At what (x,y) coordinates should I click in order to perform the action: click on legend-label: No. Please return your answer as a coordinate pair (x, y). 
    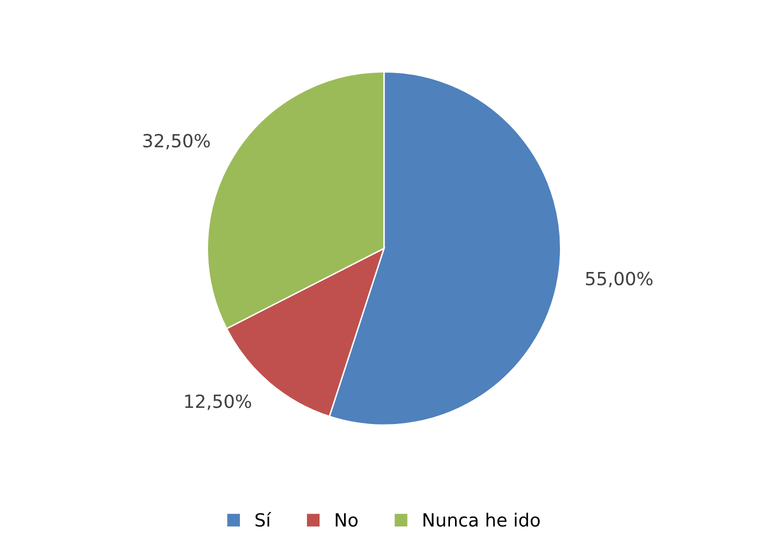
    Looking at the image, I should click on (347, 520).